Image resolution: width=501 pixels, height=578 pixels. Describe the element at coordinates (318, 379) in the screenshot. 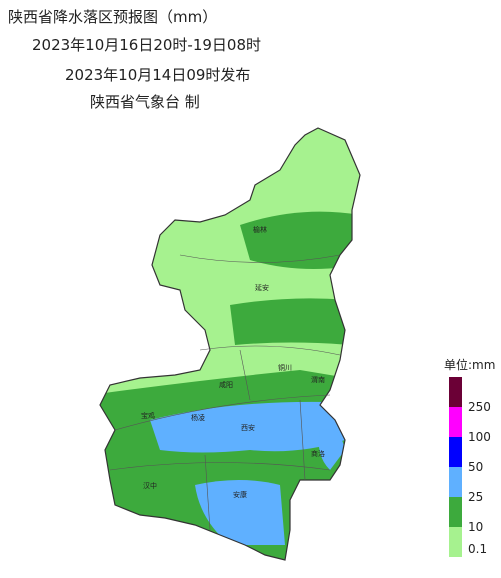

I see `city-label: 渭南` at that location.